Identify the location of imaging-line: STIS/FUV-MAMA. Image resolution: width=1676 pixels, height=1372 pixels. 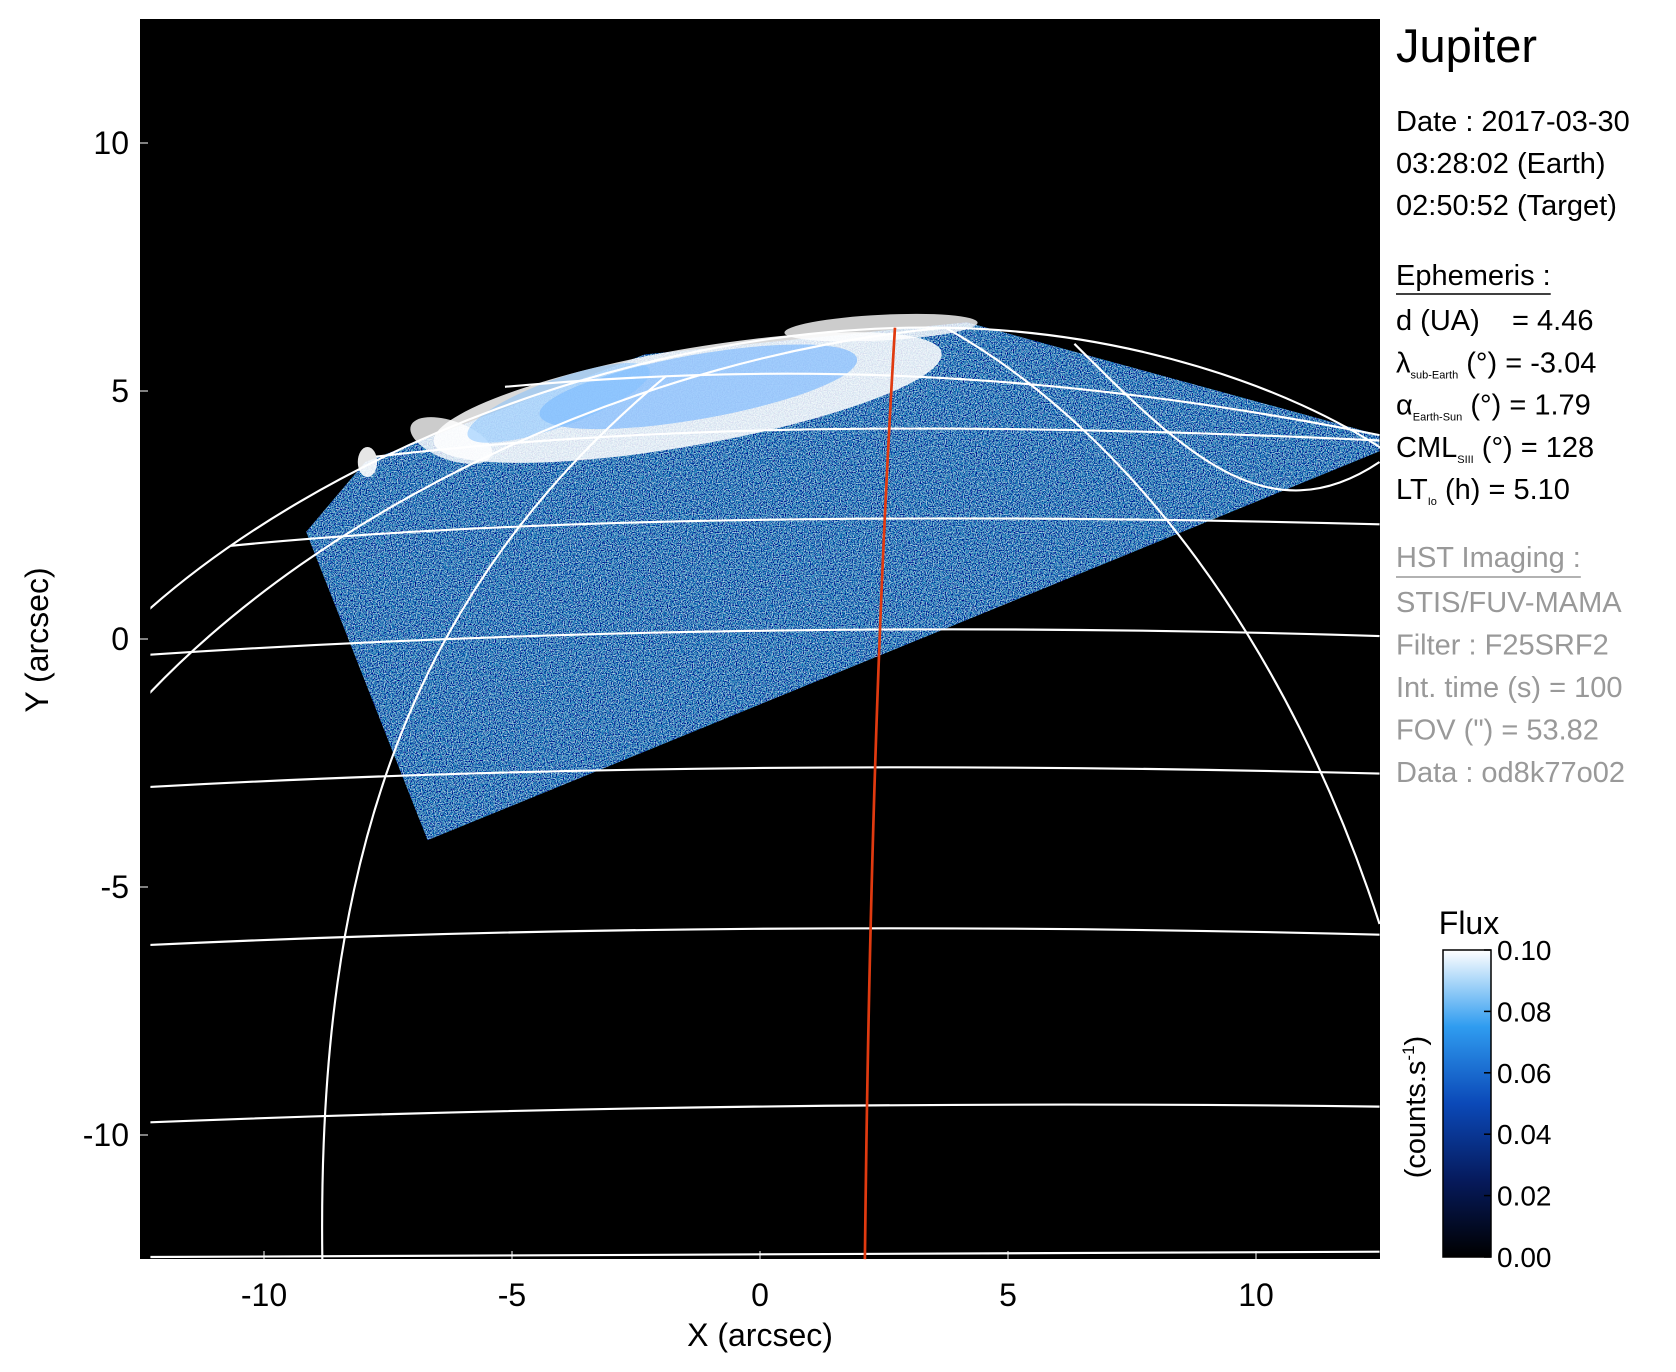
(1509, 603).